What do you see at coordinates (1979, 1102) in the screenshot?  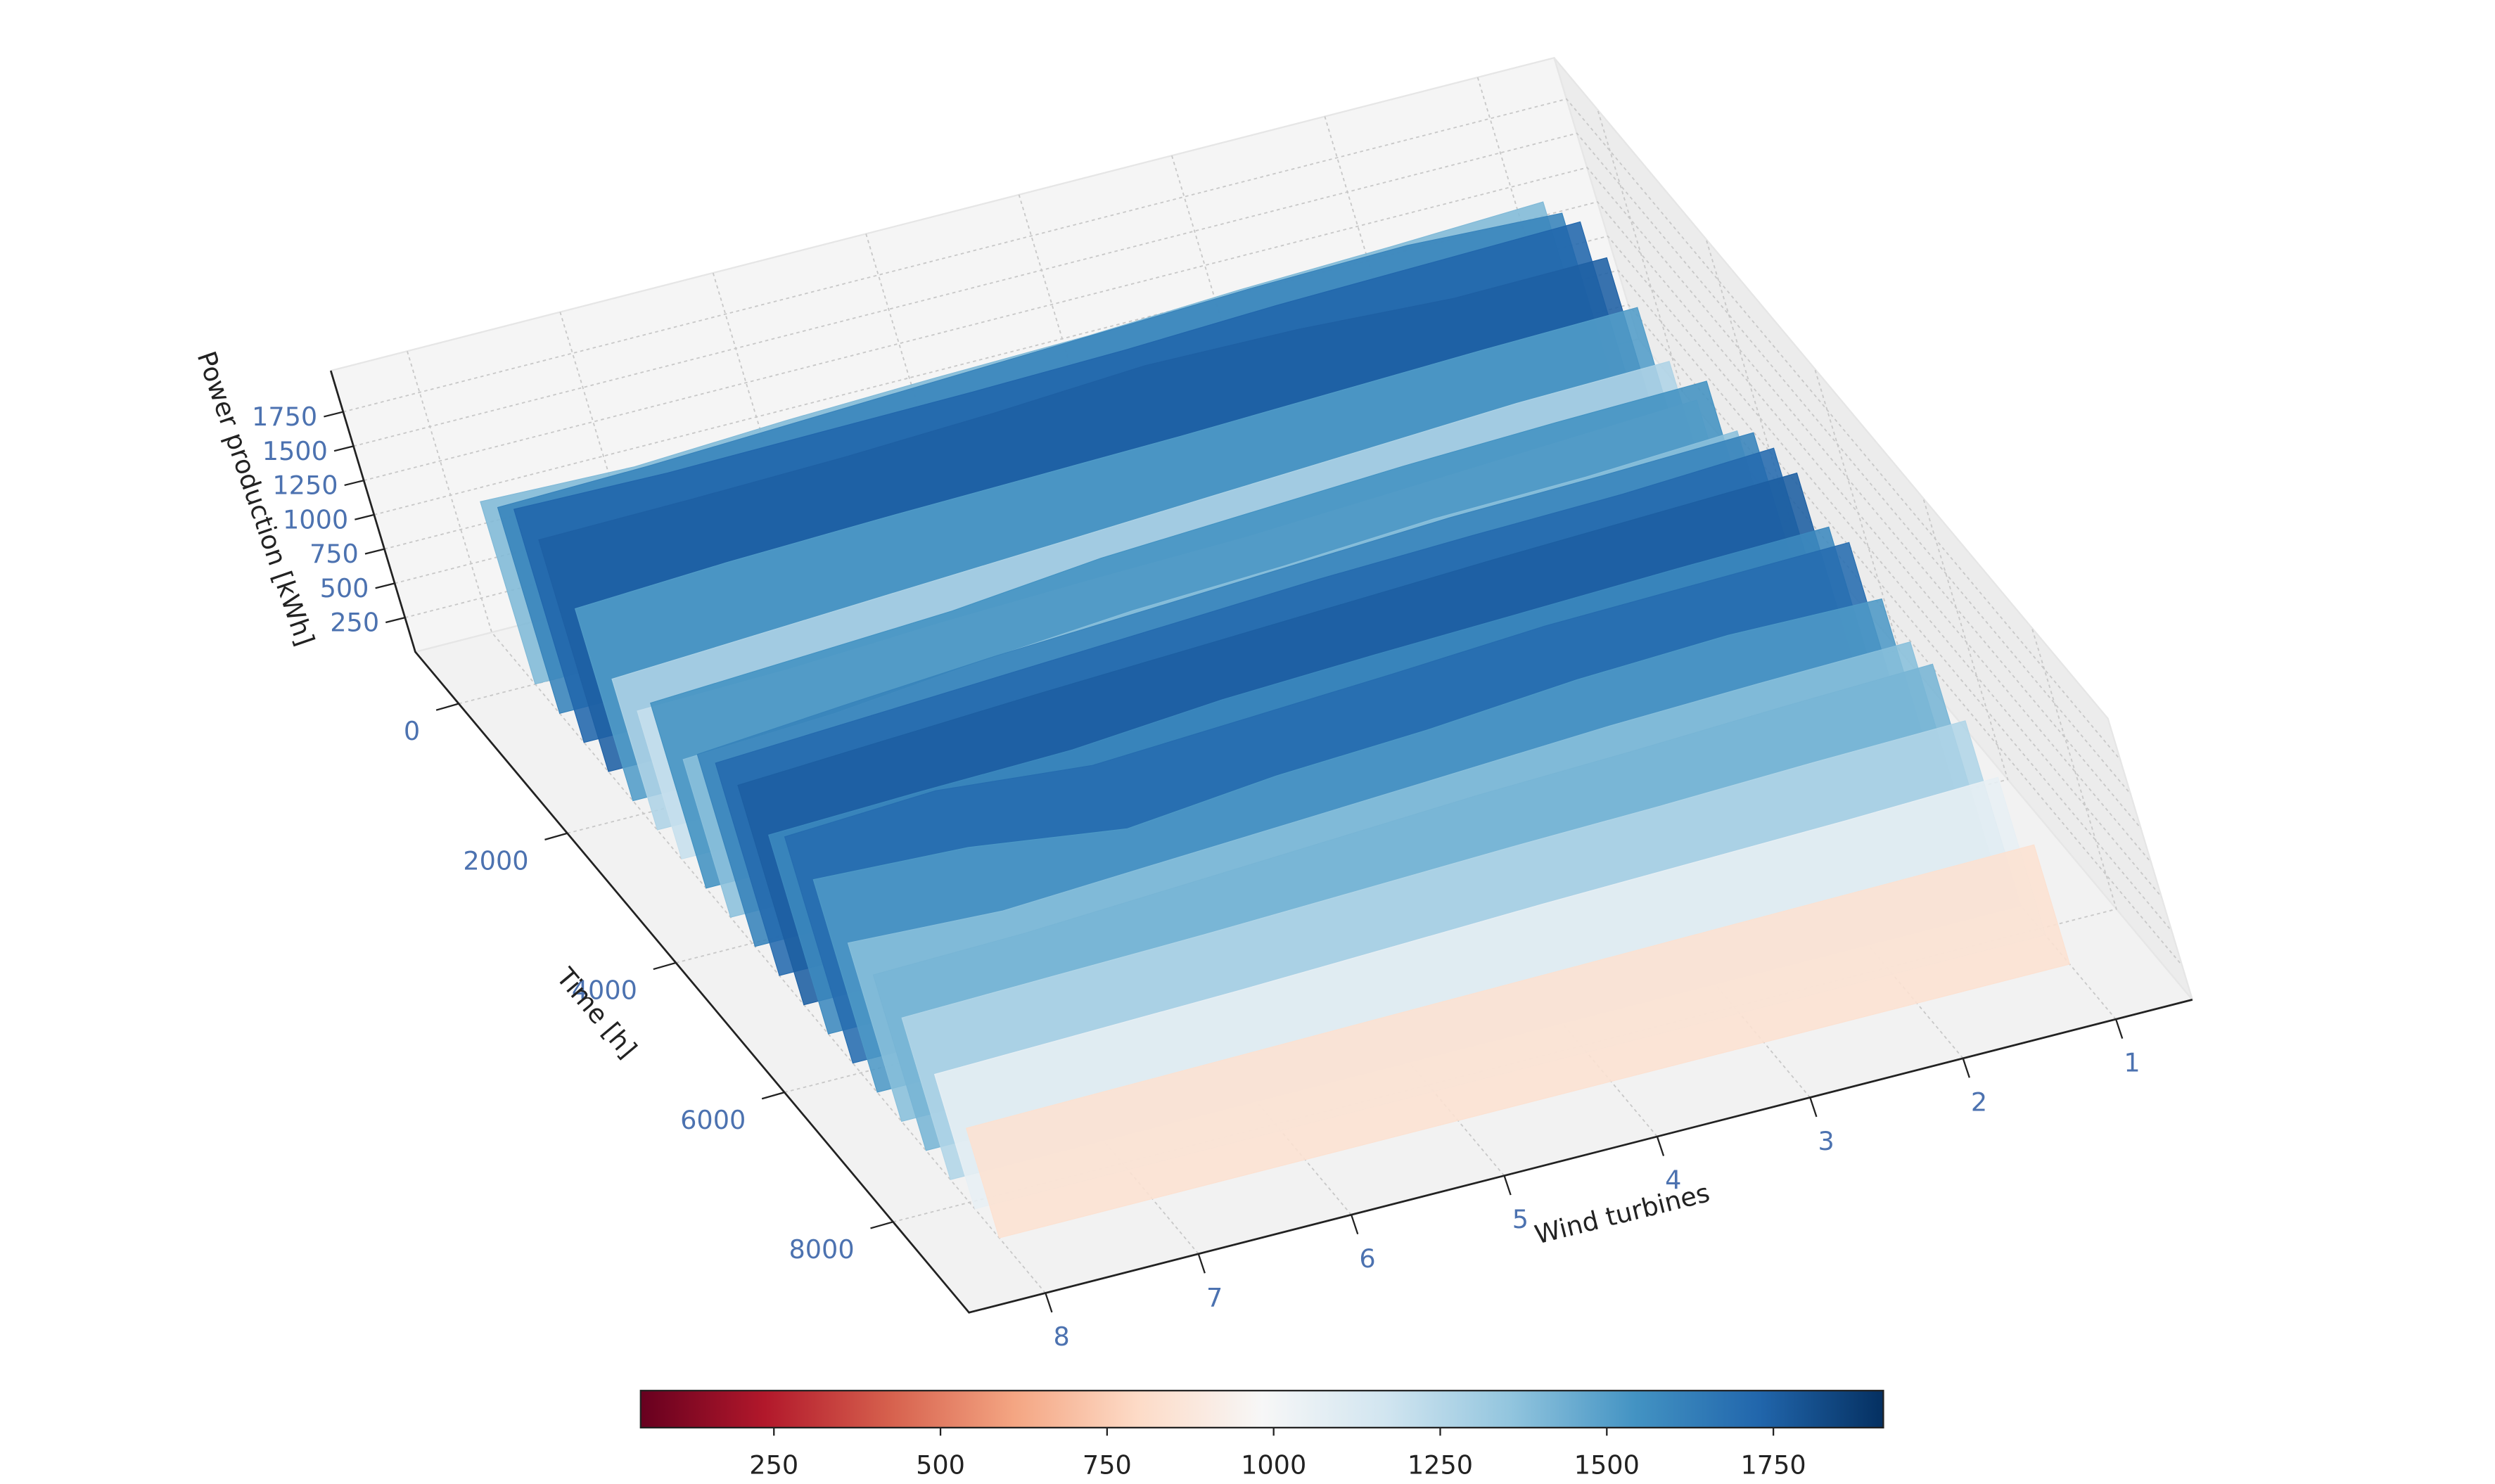 I see `x-tick-label: 2` at bounding box center [1979, 1102].